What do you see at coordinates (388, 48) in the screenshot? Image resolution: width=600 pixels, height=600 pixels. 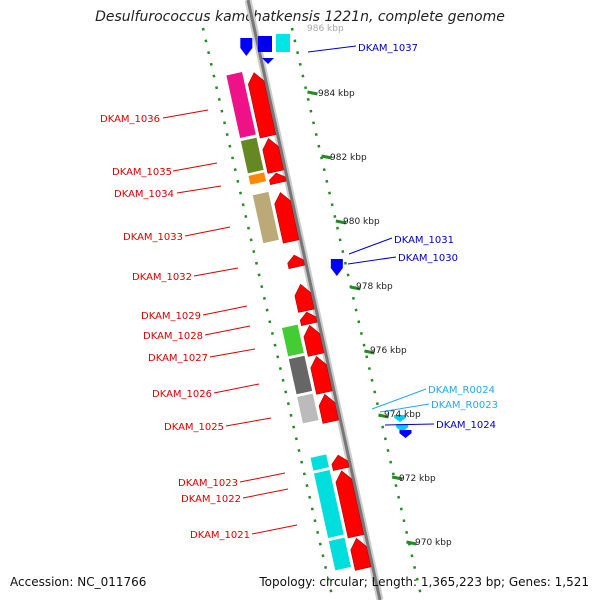 I see `reverse-gene-label: DKAM_1037` at bounding box center [388, 48].